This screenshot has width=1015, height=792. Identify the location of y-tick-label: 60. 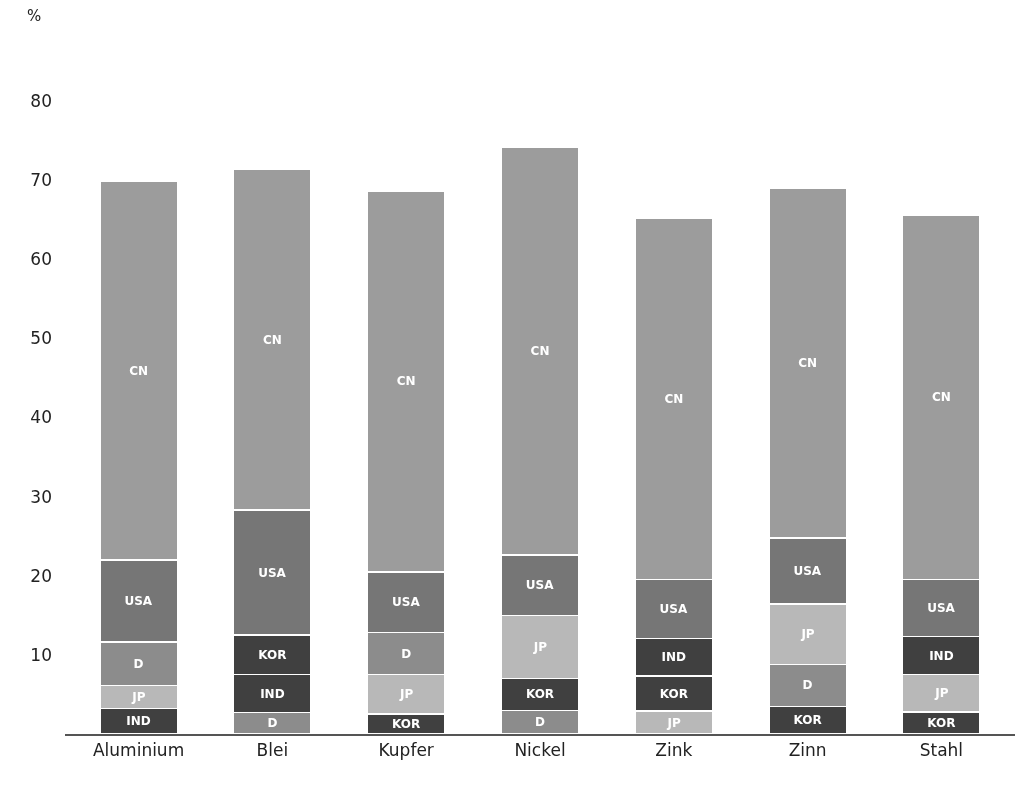
(41, 259).